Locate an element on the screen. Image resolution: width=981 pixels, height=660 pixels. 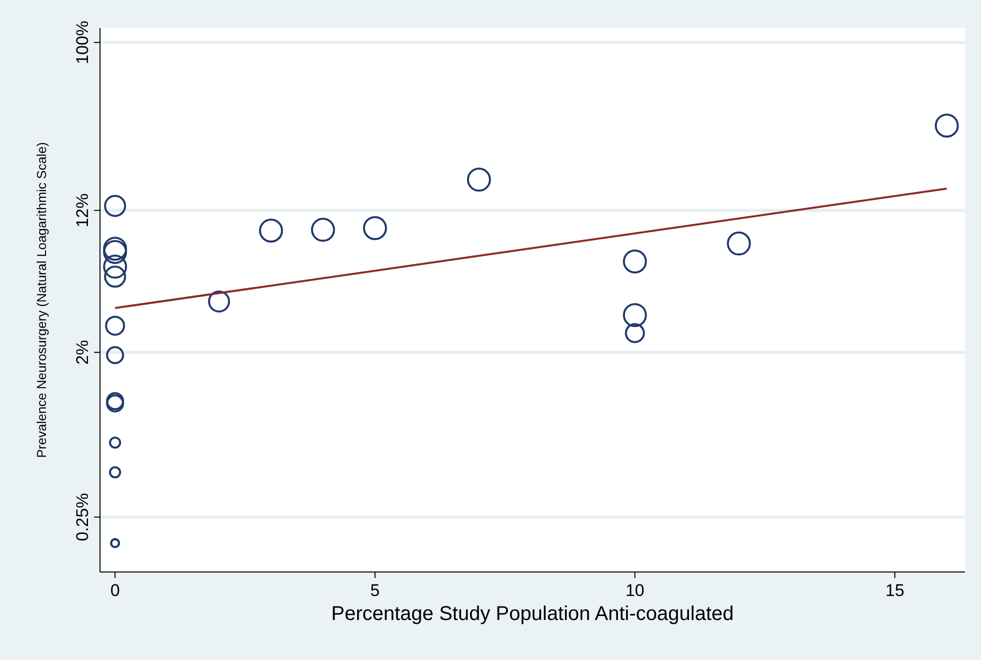
y-tick-label: 2% is located at coordinates (82, 352).